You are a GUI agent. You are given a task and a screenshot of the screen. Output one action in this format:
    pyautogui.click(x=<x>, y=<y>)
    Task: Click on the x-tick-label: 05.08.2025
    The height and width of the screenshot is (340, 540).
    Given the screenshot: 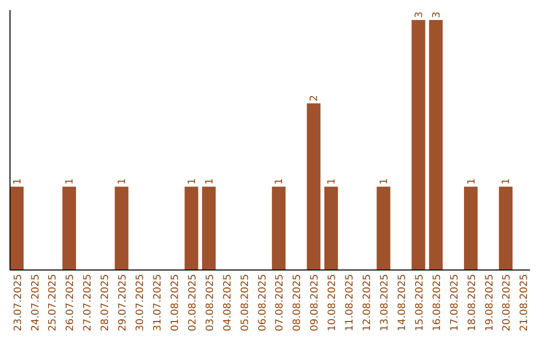 What is the action you would take?
    pyautogui.click(x=245, y=303)
    